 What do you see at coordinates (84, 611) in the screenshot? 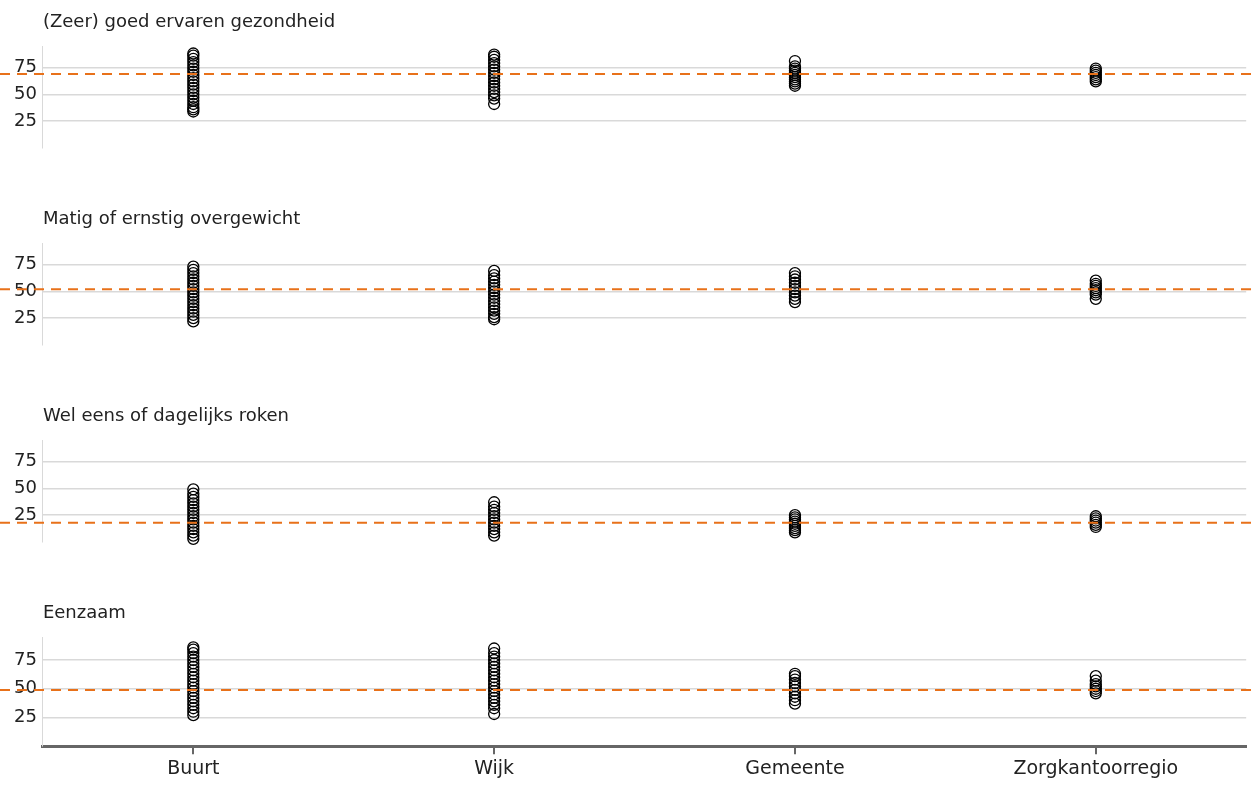
I see `chart-title: Eenzaam` at bounding box center [84, 611].